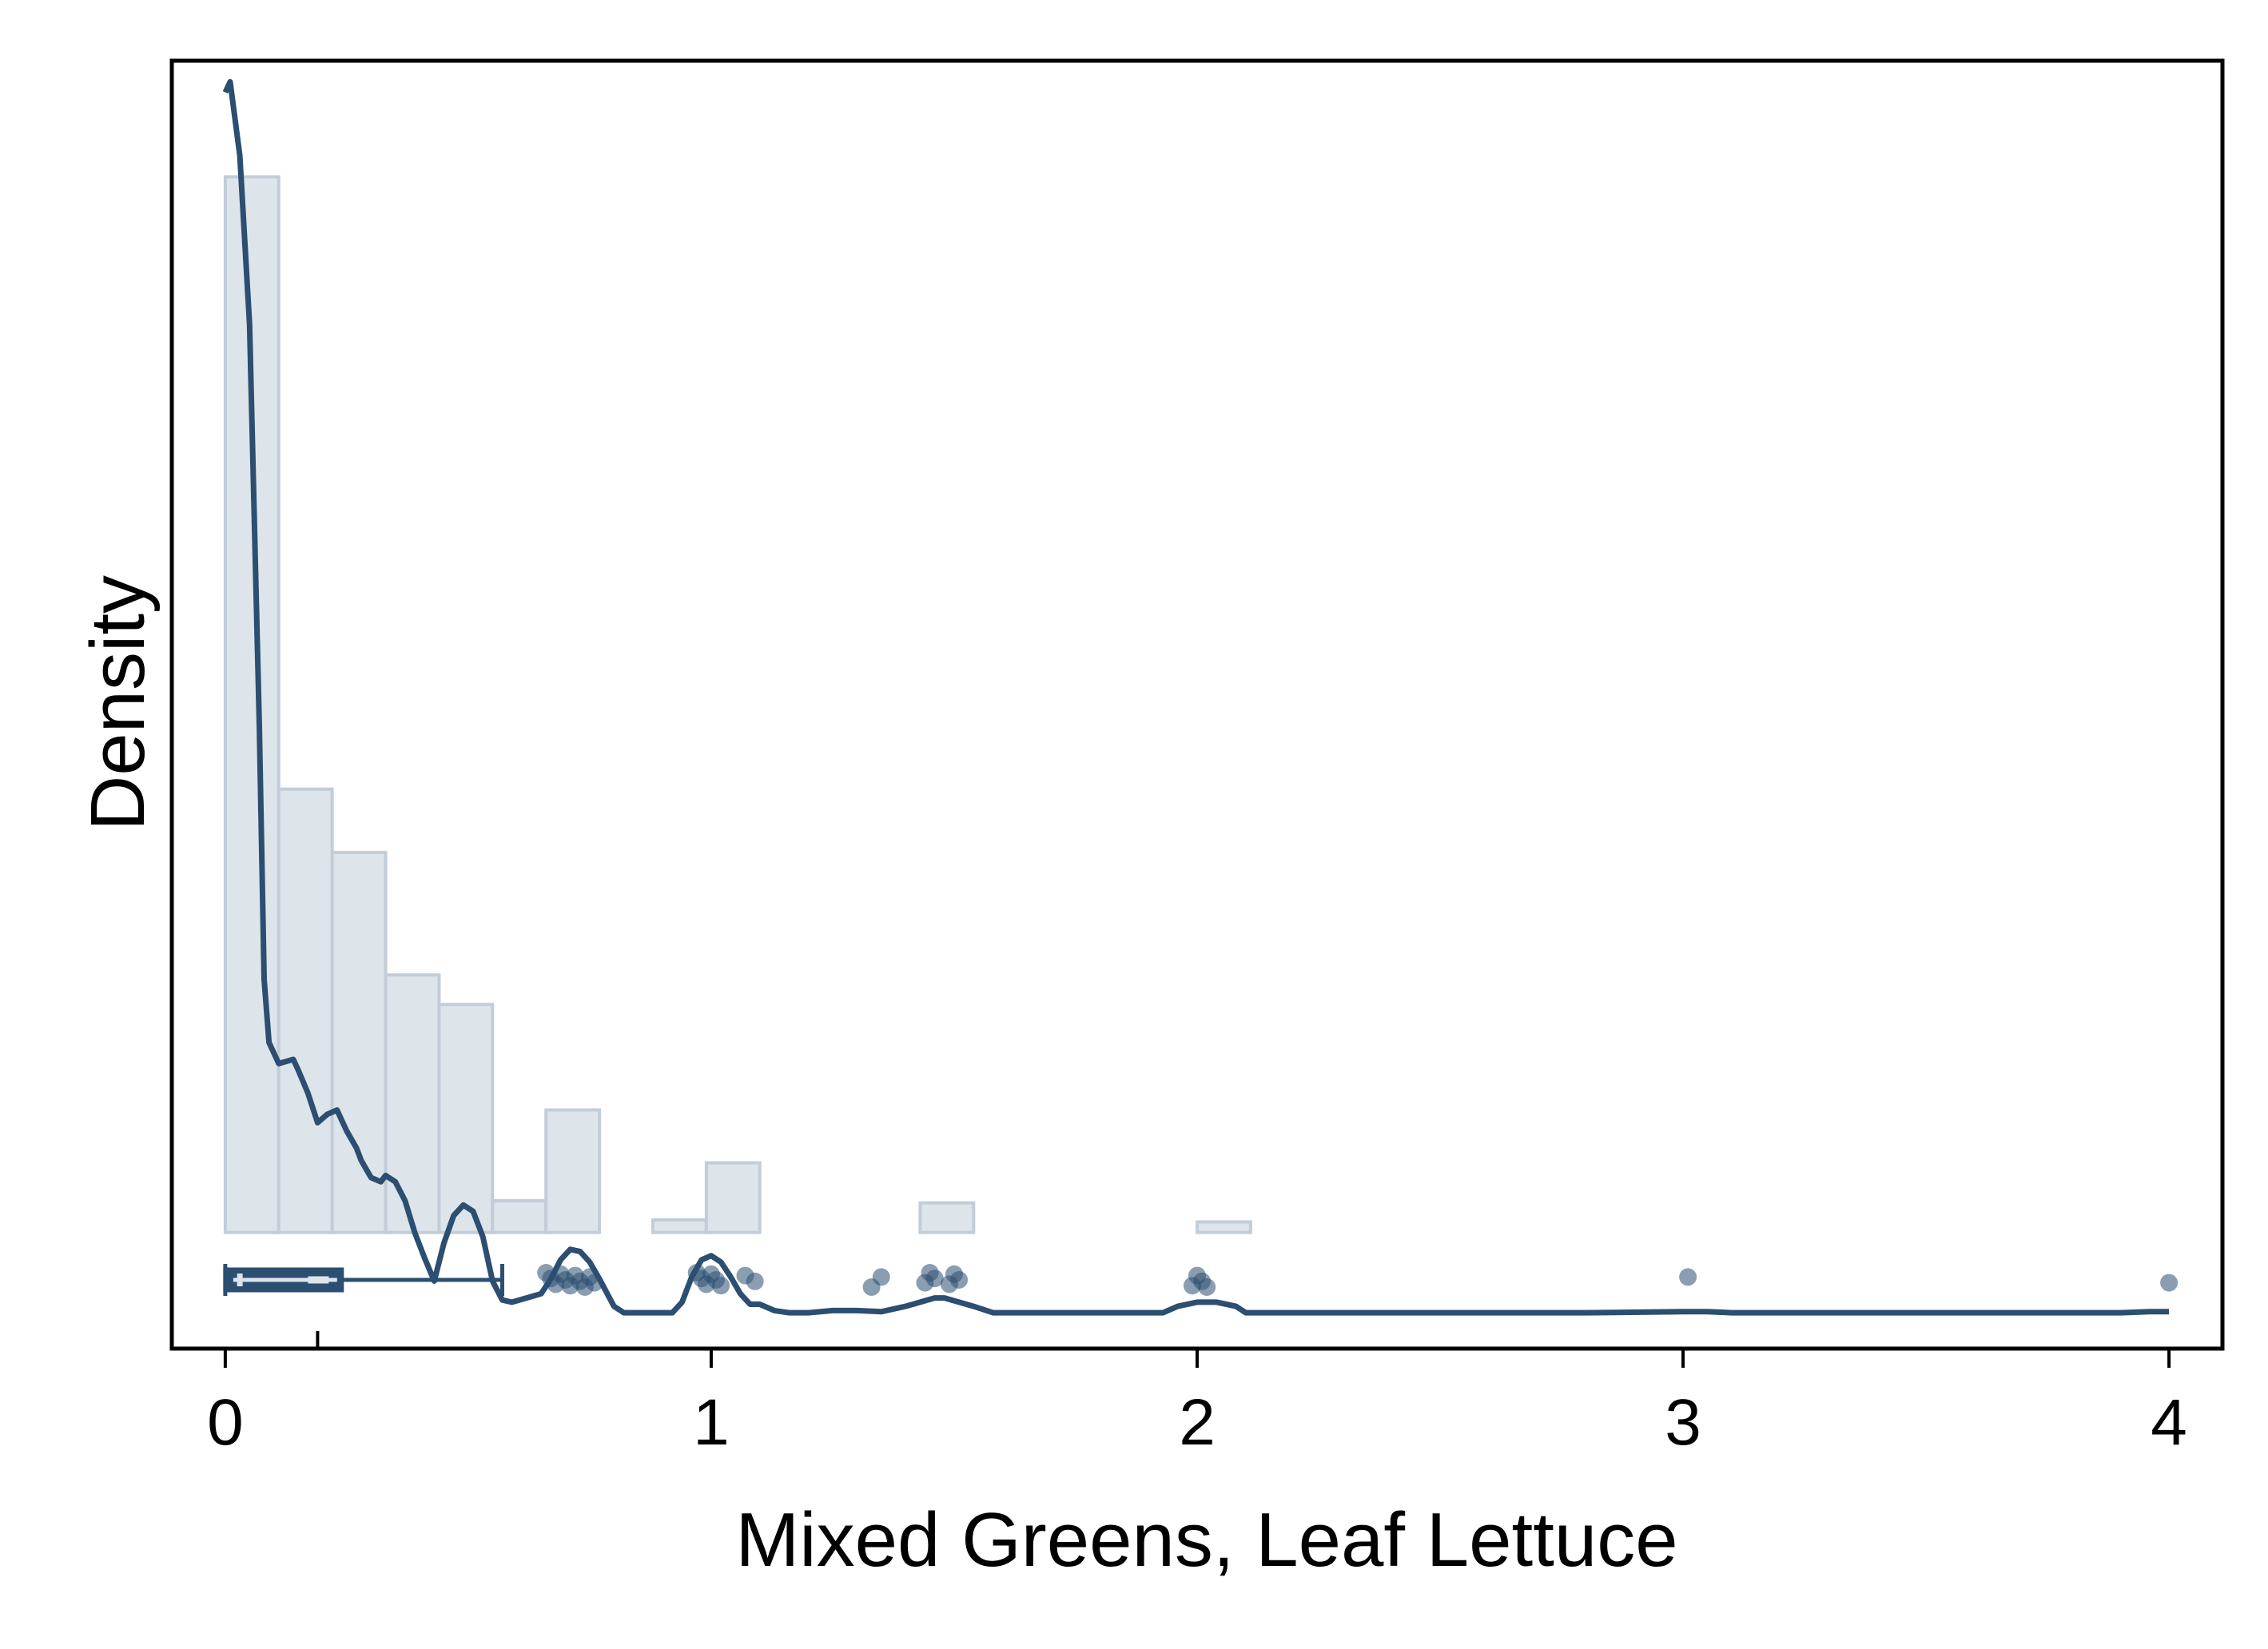 The width and height of the screenshot is (2268, 1649). I want to click on x-tick-label-1: 1, so click(711, 1422).